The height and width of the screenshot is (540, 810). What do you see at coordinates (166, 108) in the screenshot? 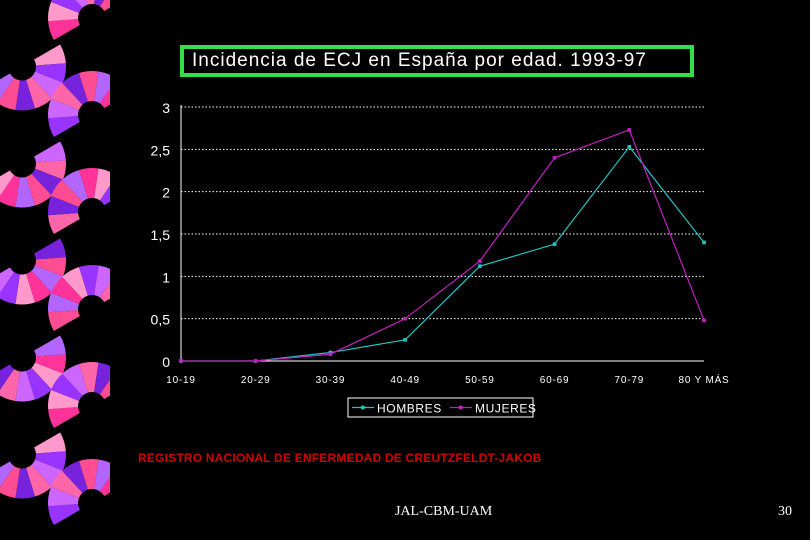
I see `y-tick-label: 3` at bounding box center [166, 108].